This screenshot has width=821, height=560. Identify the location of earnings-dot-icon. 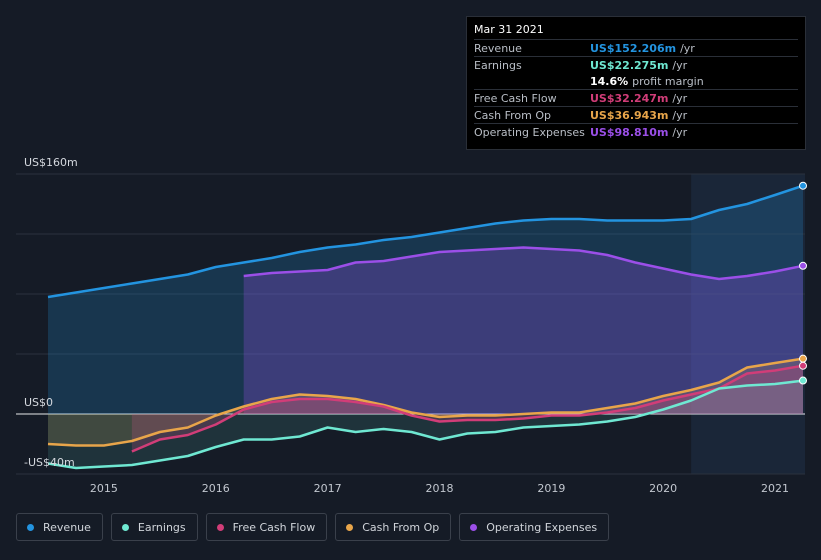
(125, 527).